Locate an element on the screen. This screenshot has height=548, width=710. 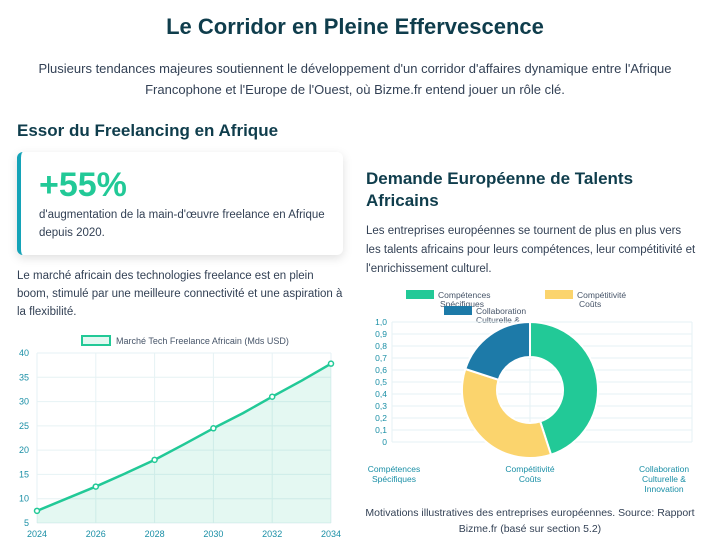
y-tick-label: 0,4 is located at coordinates (381, 394).